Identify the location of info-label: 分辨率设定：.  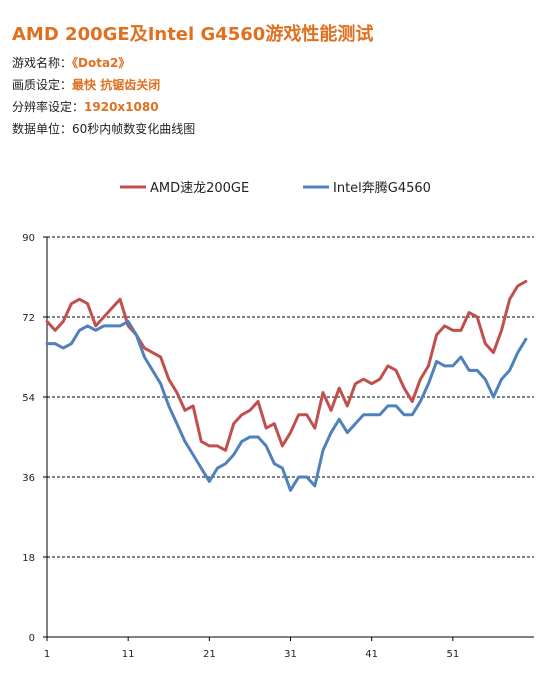
(48, 107).